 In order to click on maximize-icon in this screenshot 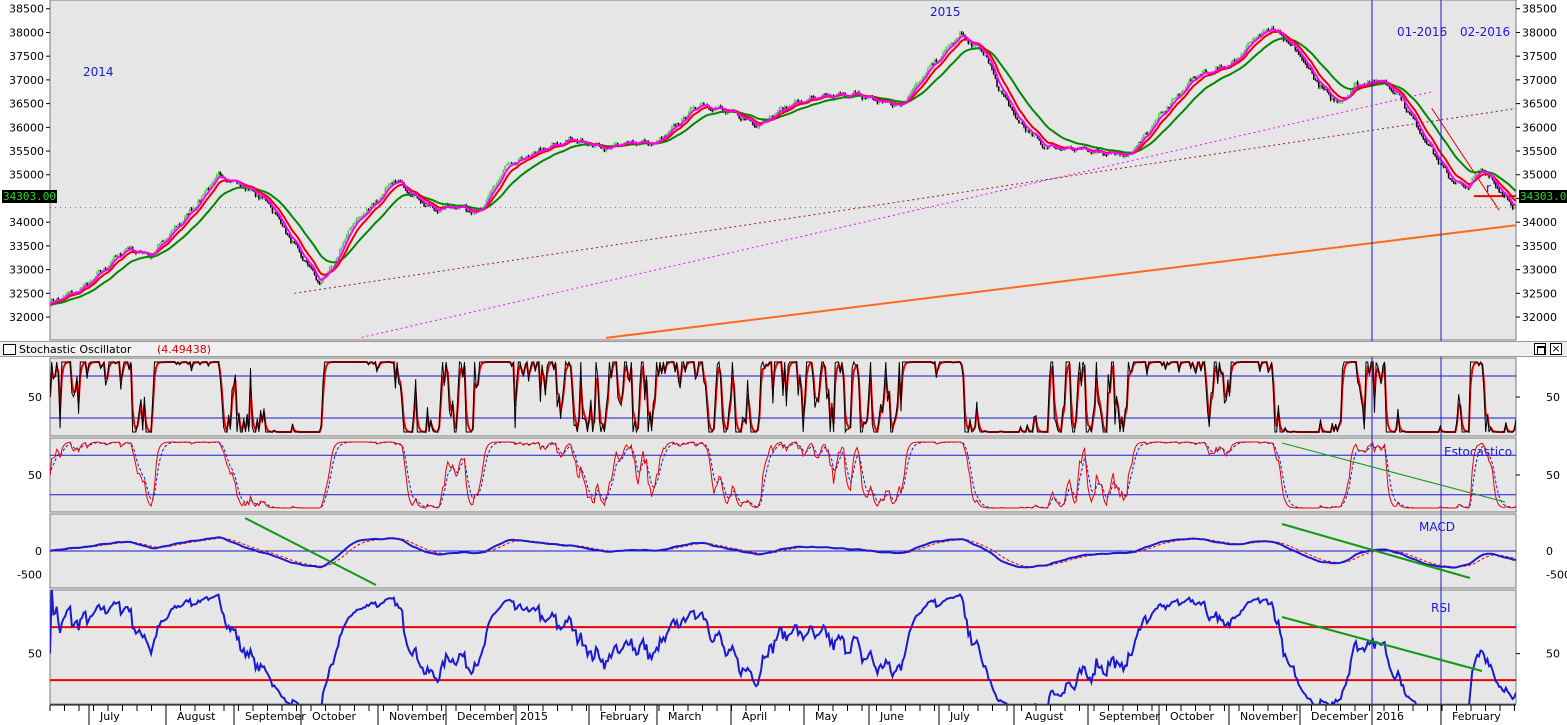, I will do `click(1540, 349)`.